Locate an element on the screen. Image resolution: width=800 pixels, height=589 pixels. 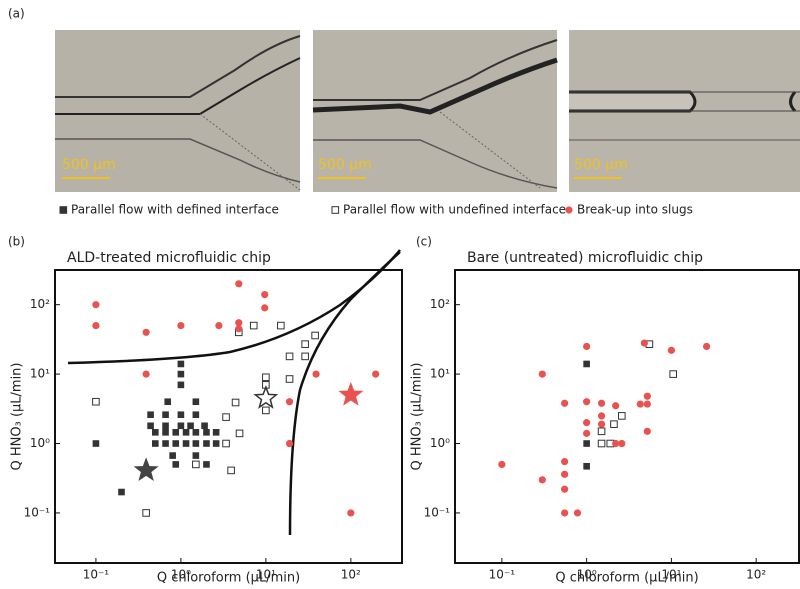
panel-label: (c) is located at coordinates (424, 242).